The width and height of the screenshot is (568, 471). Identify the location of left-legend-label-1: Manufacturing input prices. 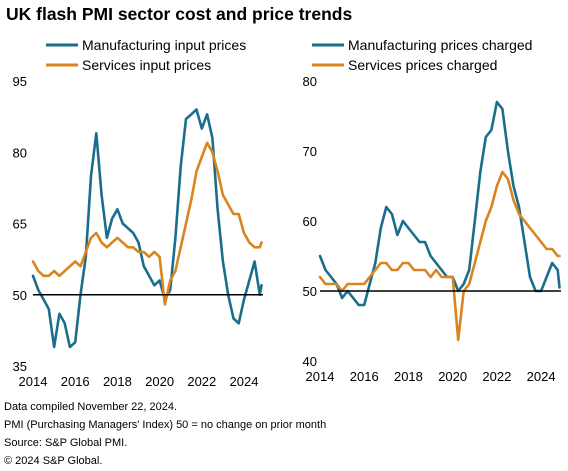
(164, 45).